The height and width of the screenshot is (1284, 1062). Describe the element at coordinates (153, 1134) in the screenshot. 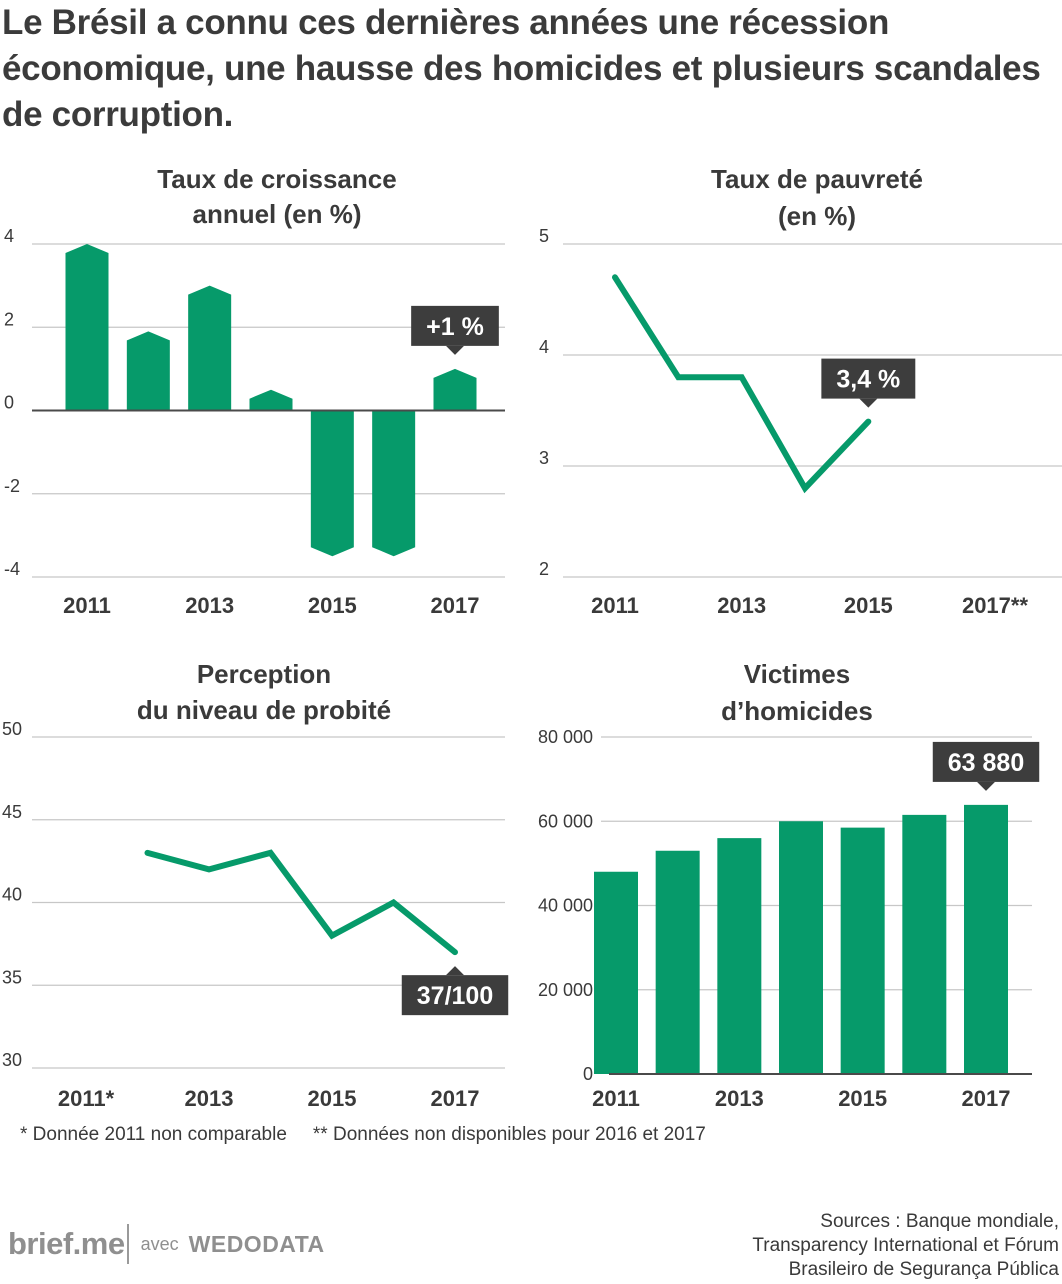

I see `footnote-2011: * Donnée 2011 non comparable` at that location.